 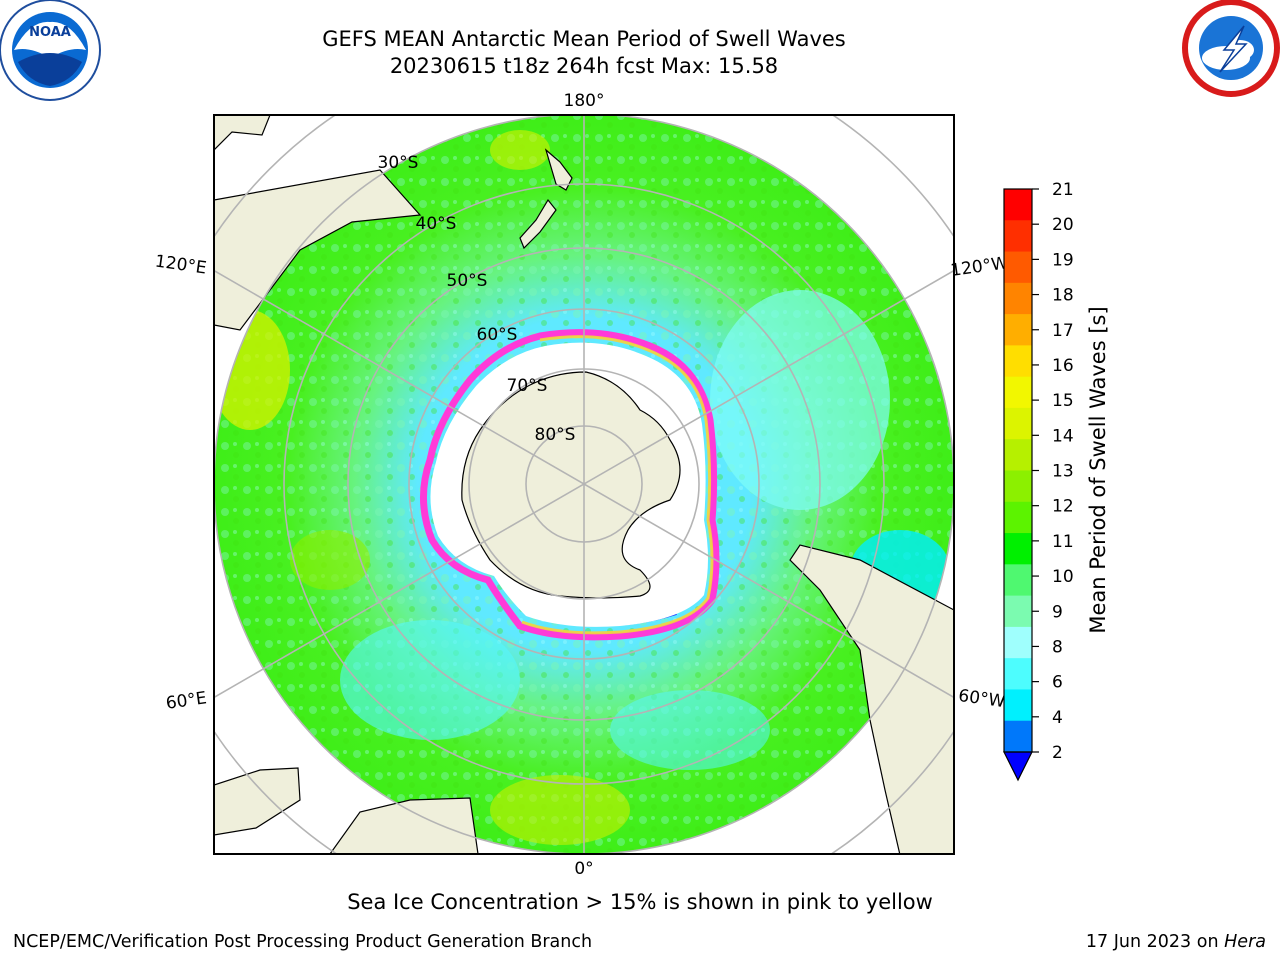 What do you see at coordinates (527, 386) in the screenshot?
I see `lat-label-70s: 70°S` at bounding box center [527, 386].